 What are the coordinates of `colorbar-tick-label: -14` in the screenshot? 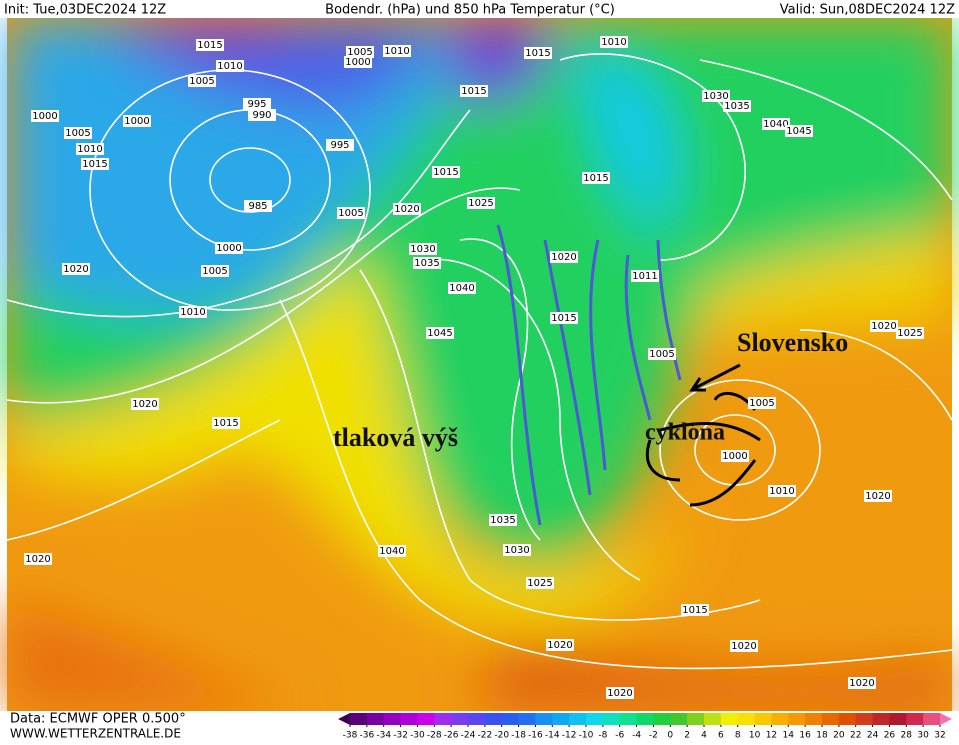 It's located at (552, 736).